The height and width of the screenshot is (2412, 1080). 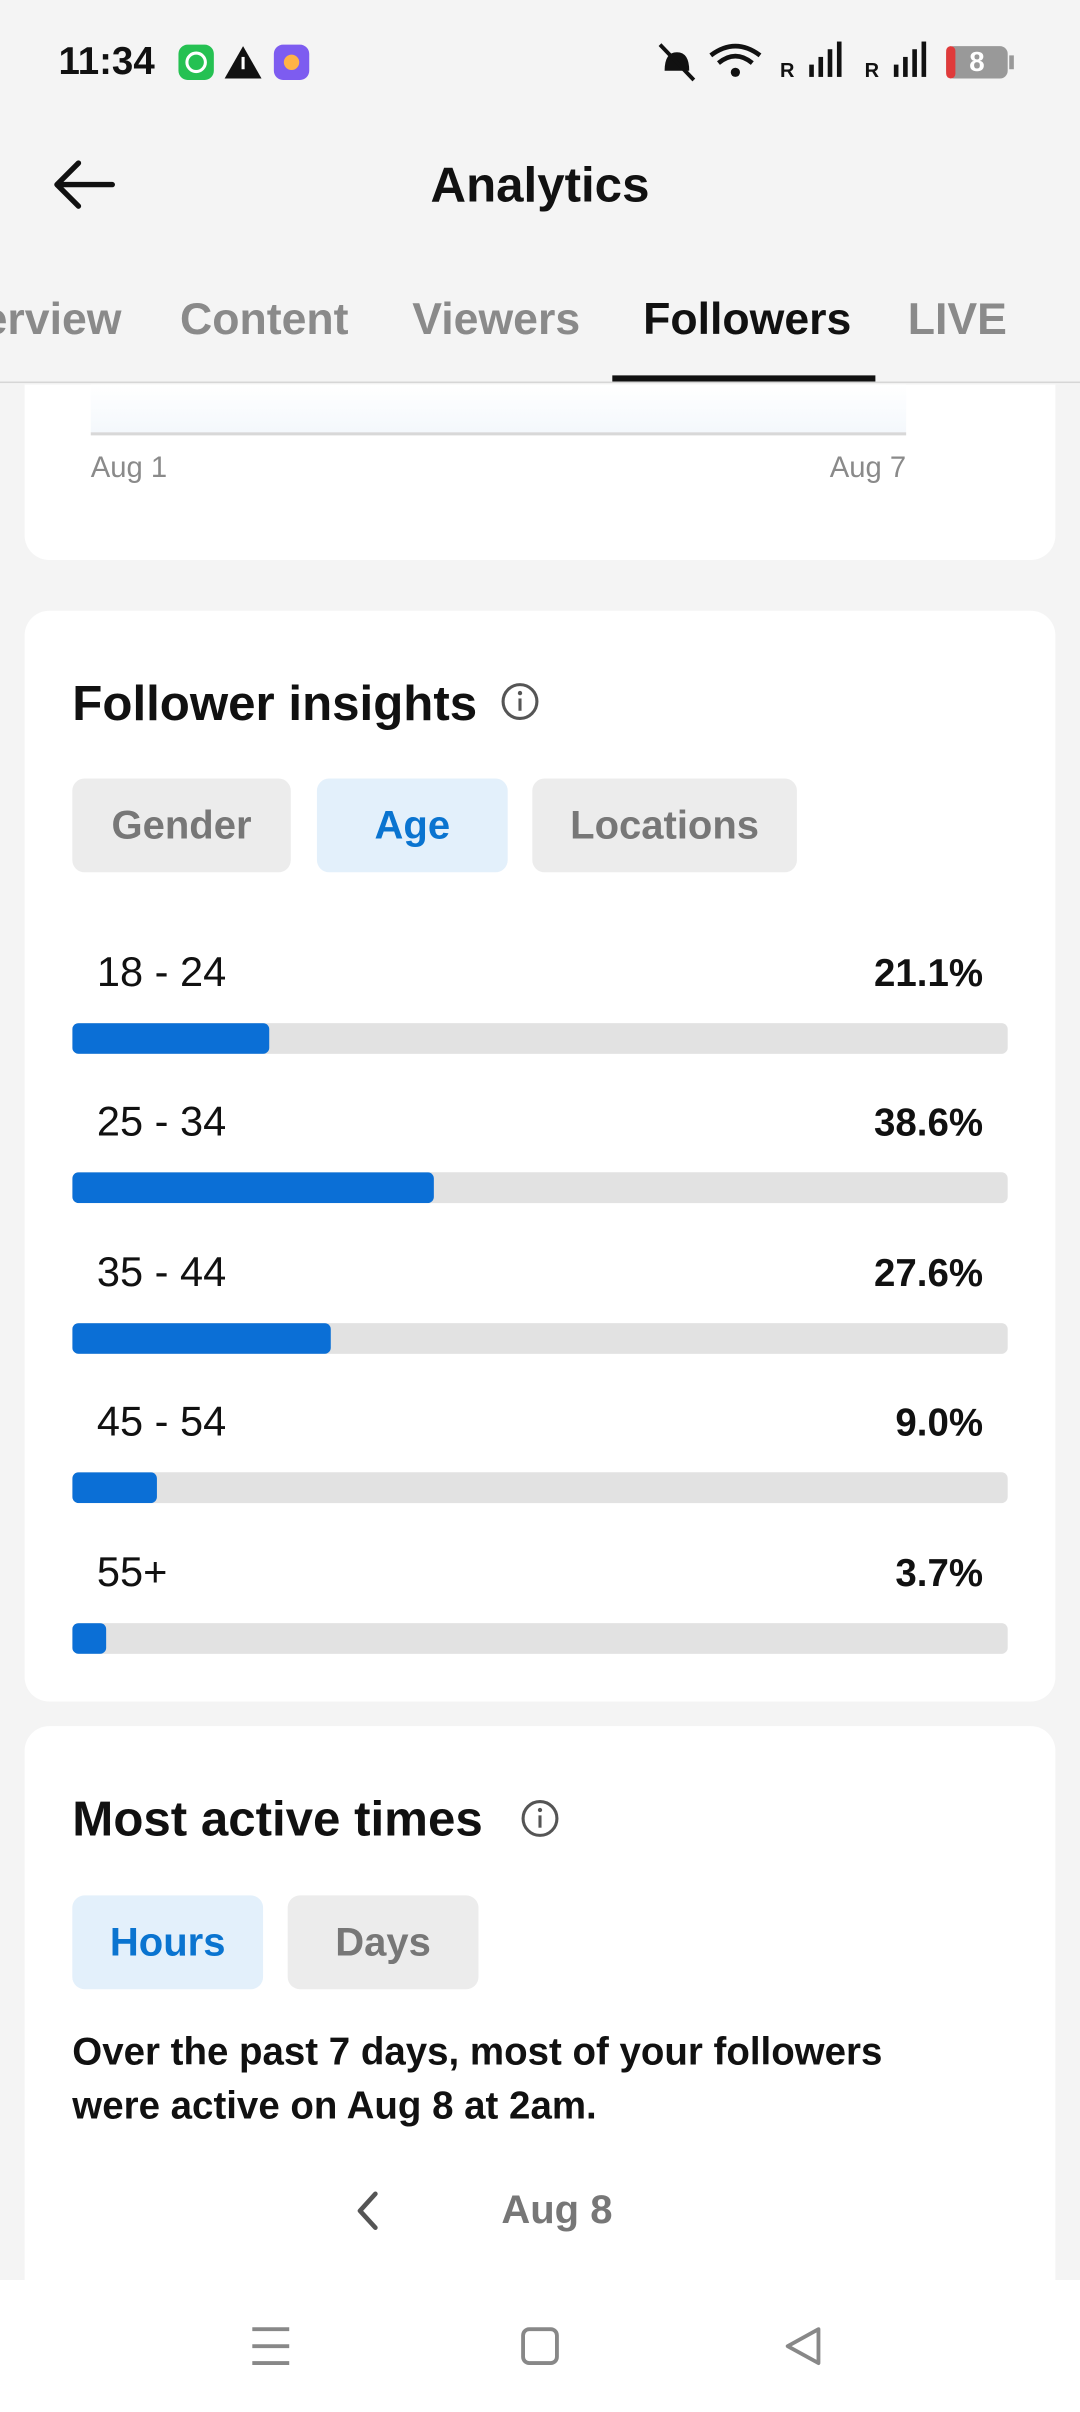 What do you see at coordinates (868, 468) in the screenshot?
I see `x-label: Aug 7` at bounding box center [868, 468].